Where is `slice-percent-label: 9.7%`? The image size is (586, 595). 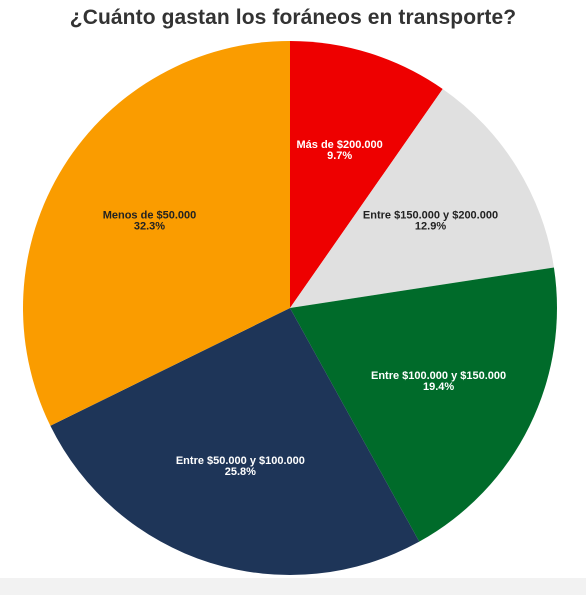
slice-percent-label: 9.7% is located at coordinates (339, 156).